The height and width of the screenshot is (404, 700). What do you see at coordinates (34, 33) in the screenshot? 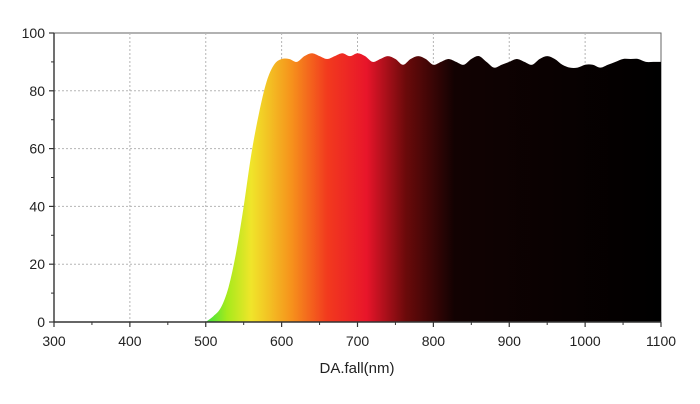
I see `y-tick-label: 100` at bounding box center [34, 33].